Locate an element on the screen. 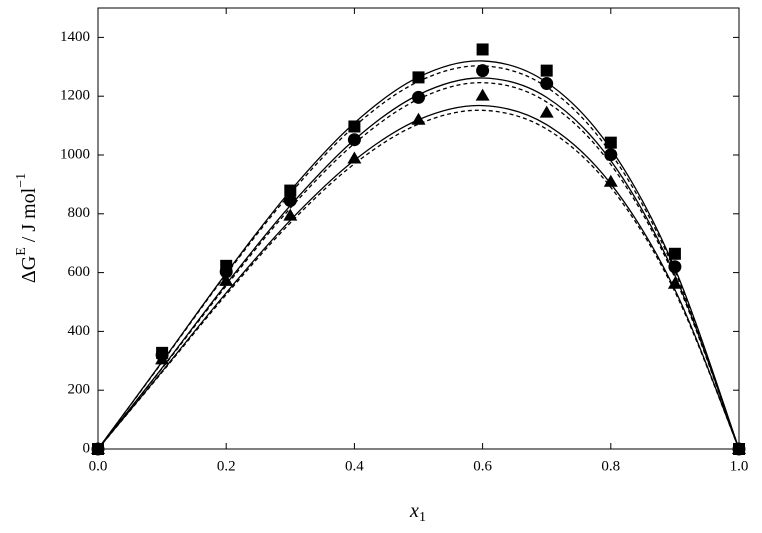  y-tick-label: 1400 is located at coordinates (75, 37).